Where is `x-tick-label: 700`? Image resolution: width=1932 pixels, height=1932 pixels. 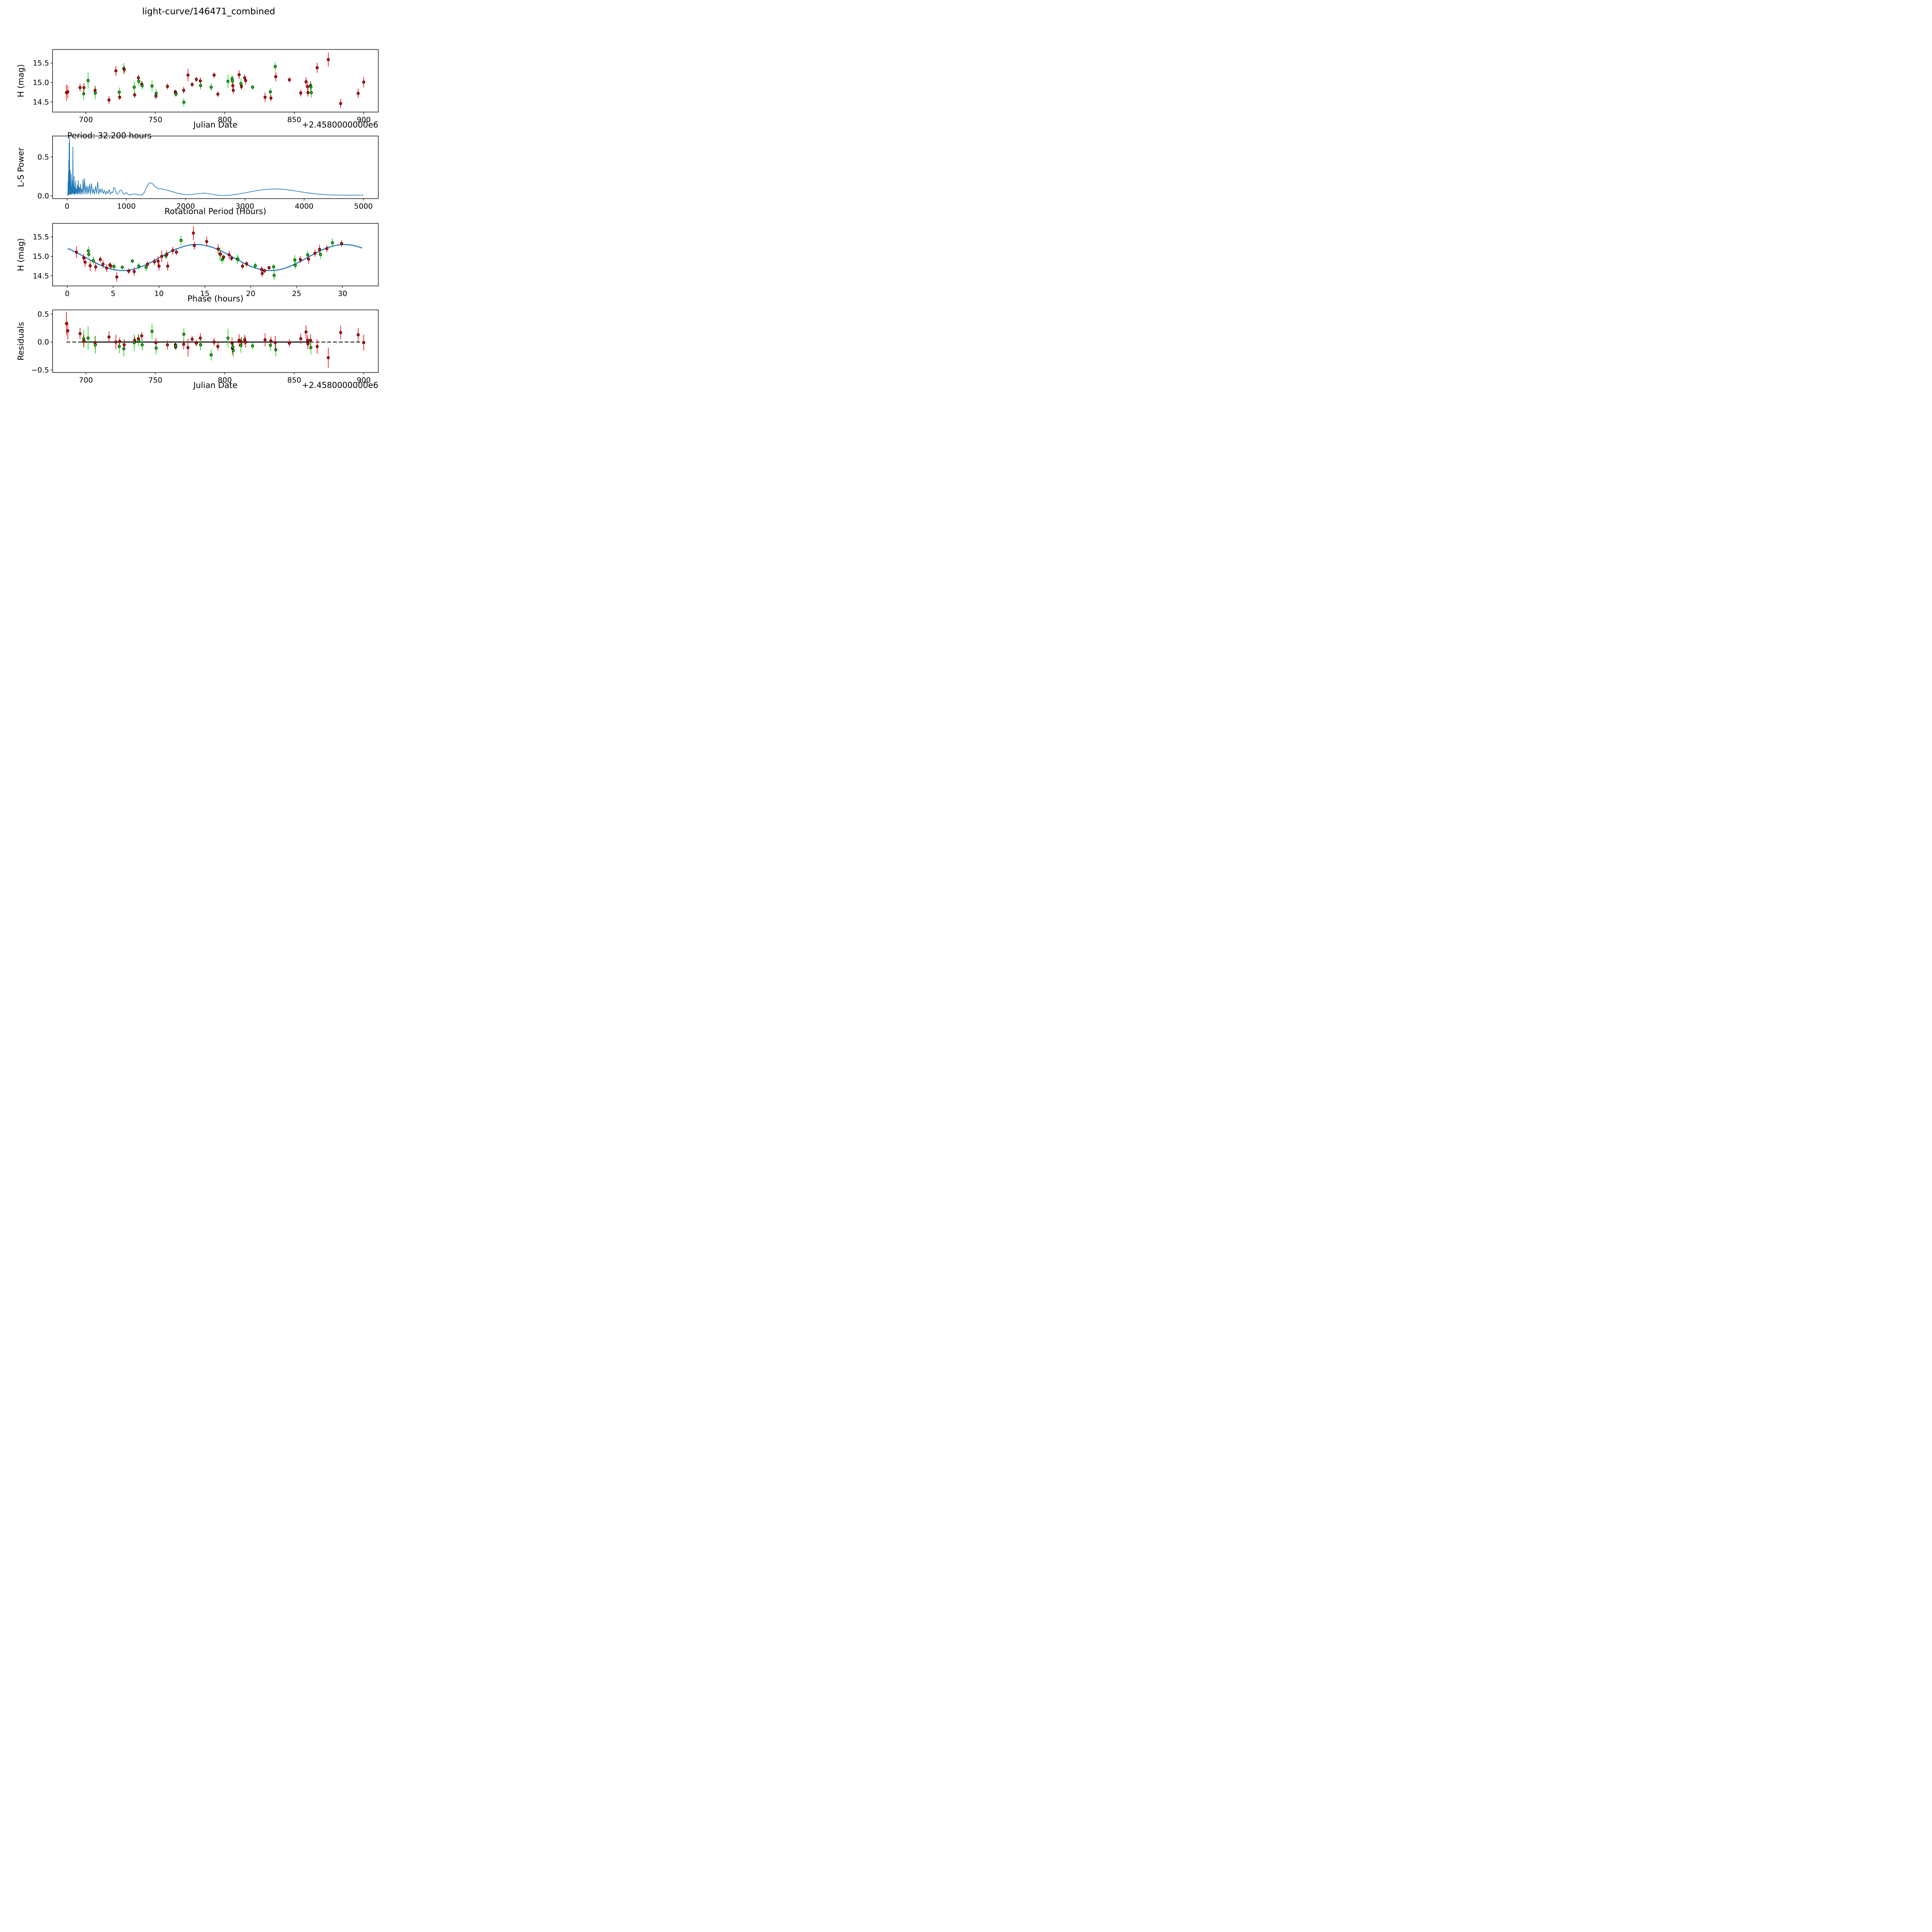 x-tick-label: 700 is located at coordinates (86, 380).